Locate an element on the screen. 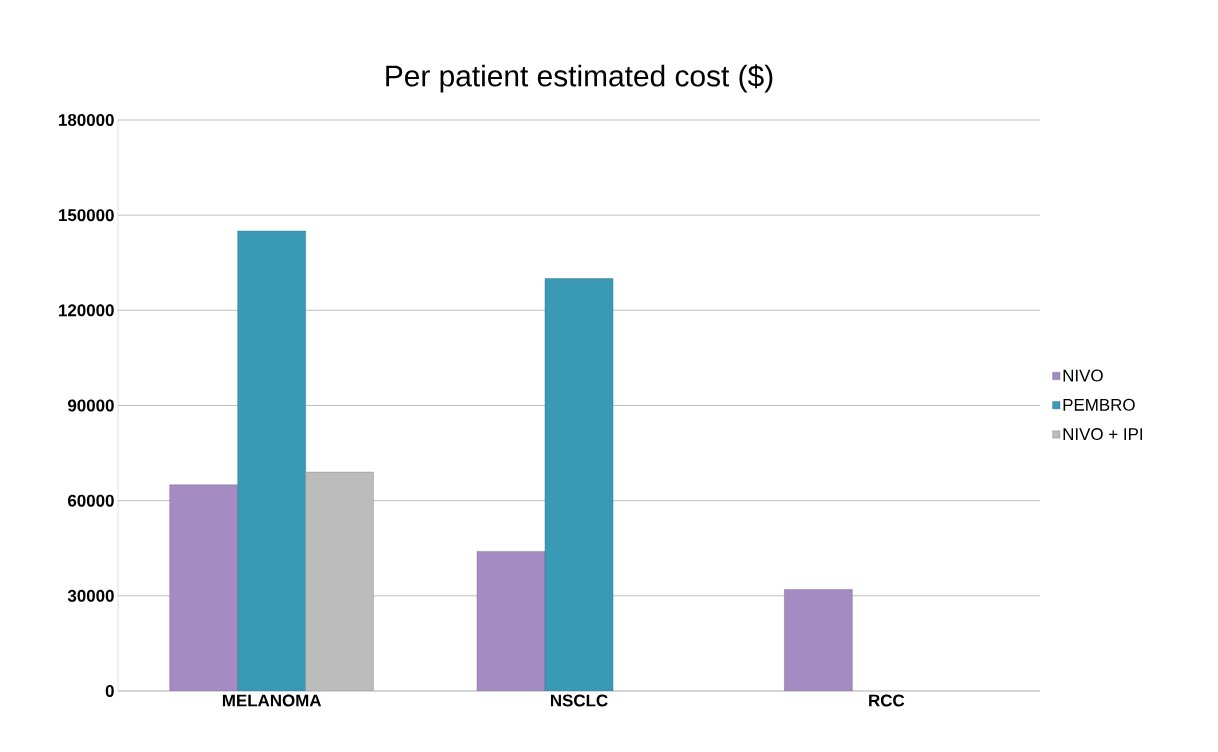 Image resolution: width=1218 pixels, height=752 pixels. y-tick-label: 180000 is located at coordinates (86, 119).